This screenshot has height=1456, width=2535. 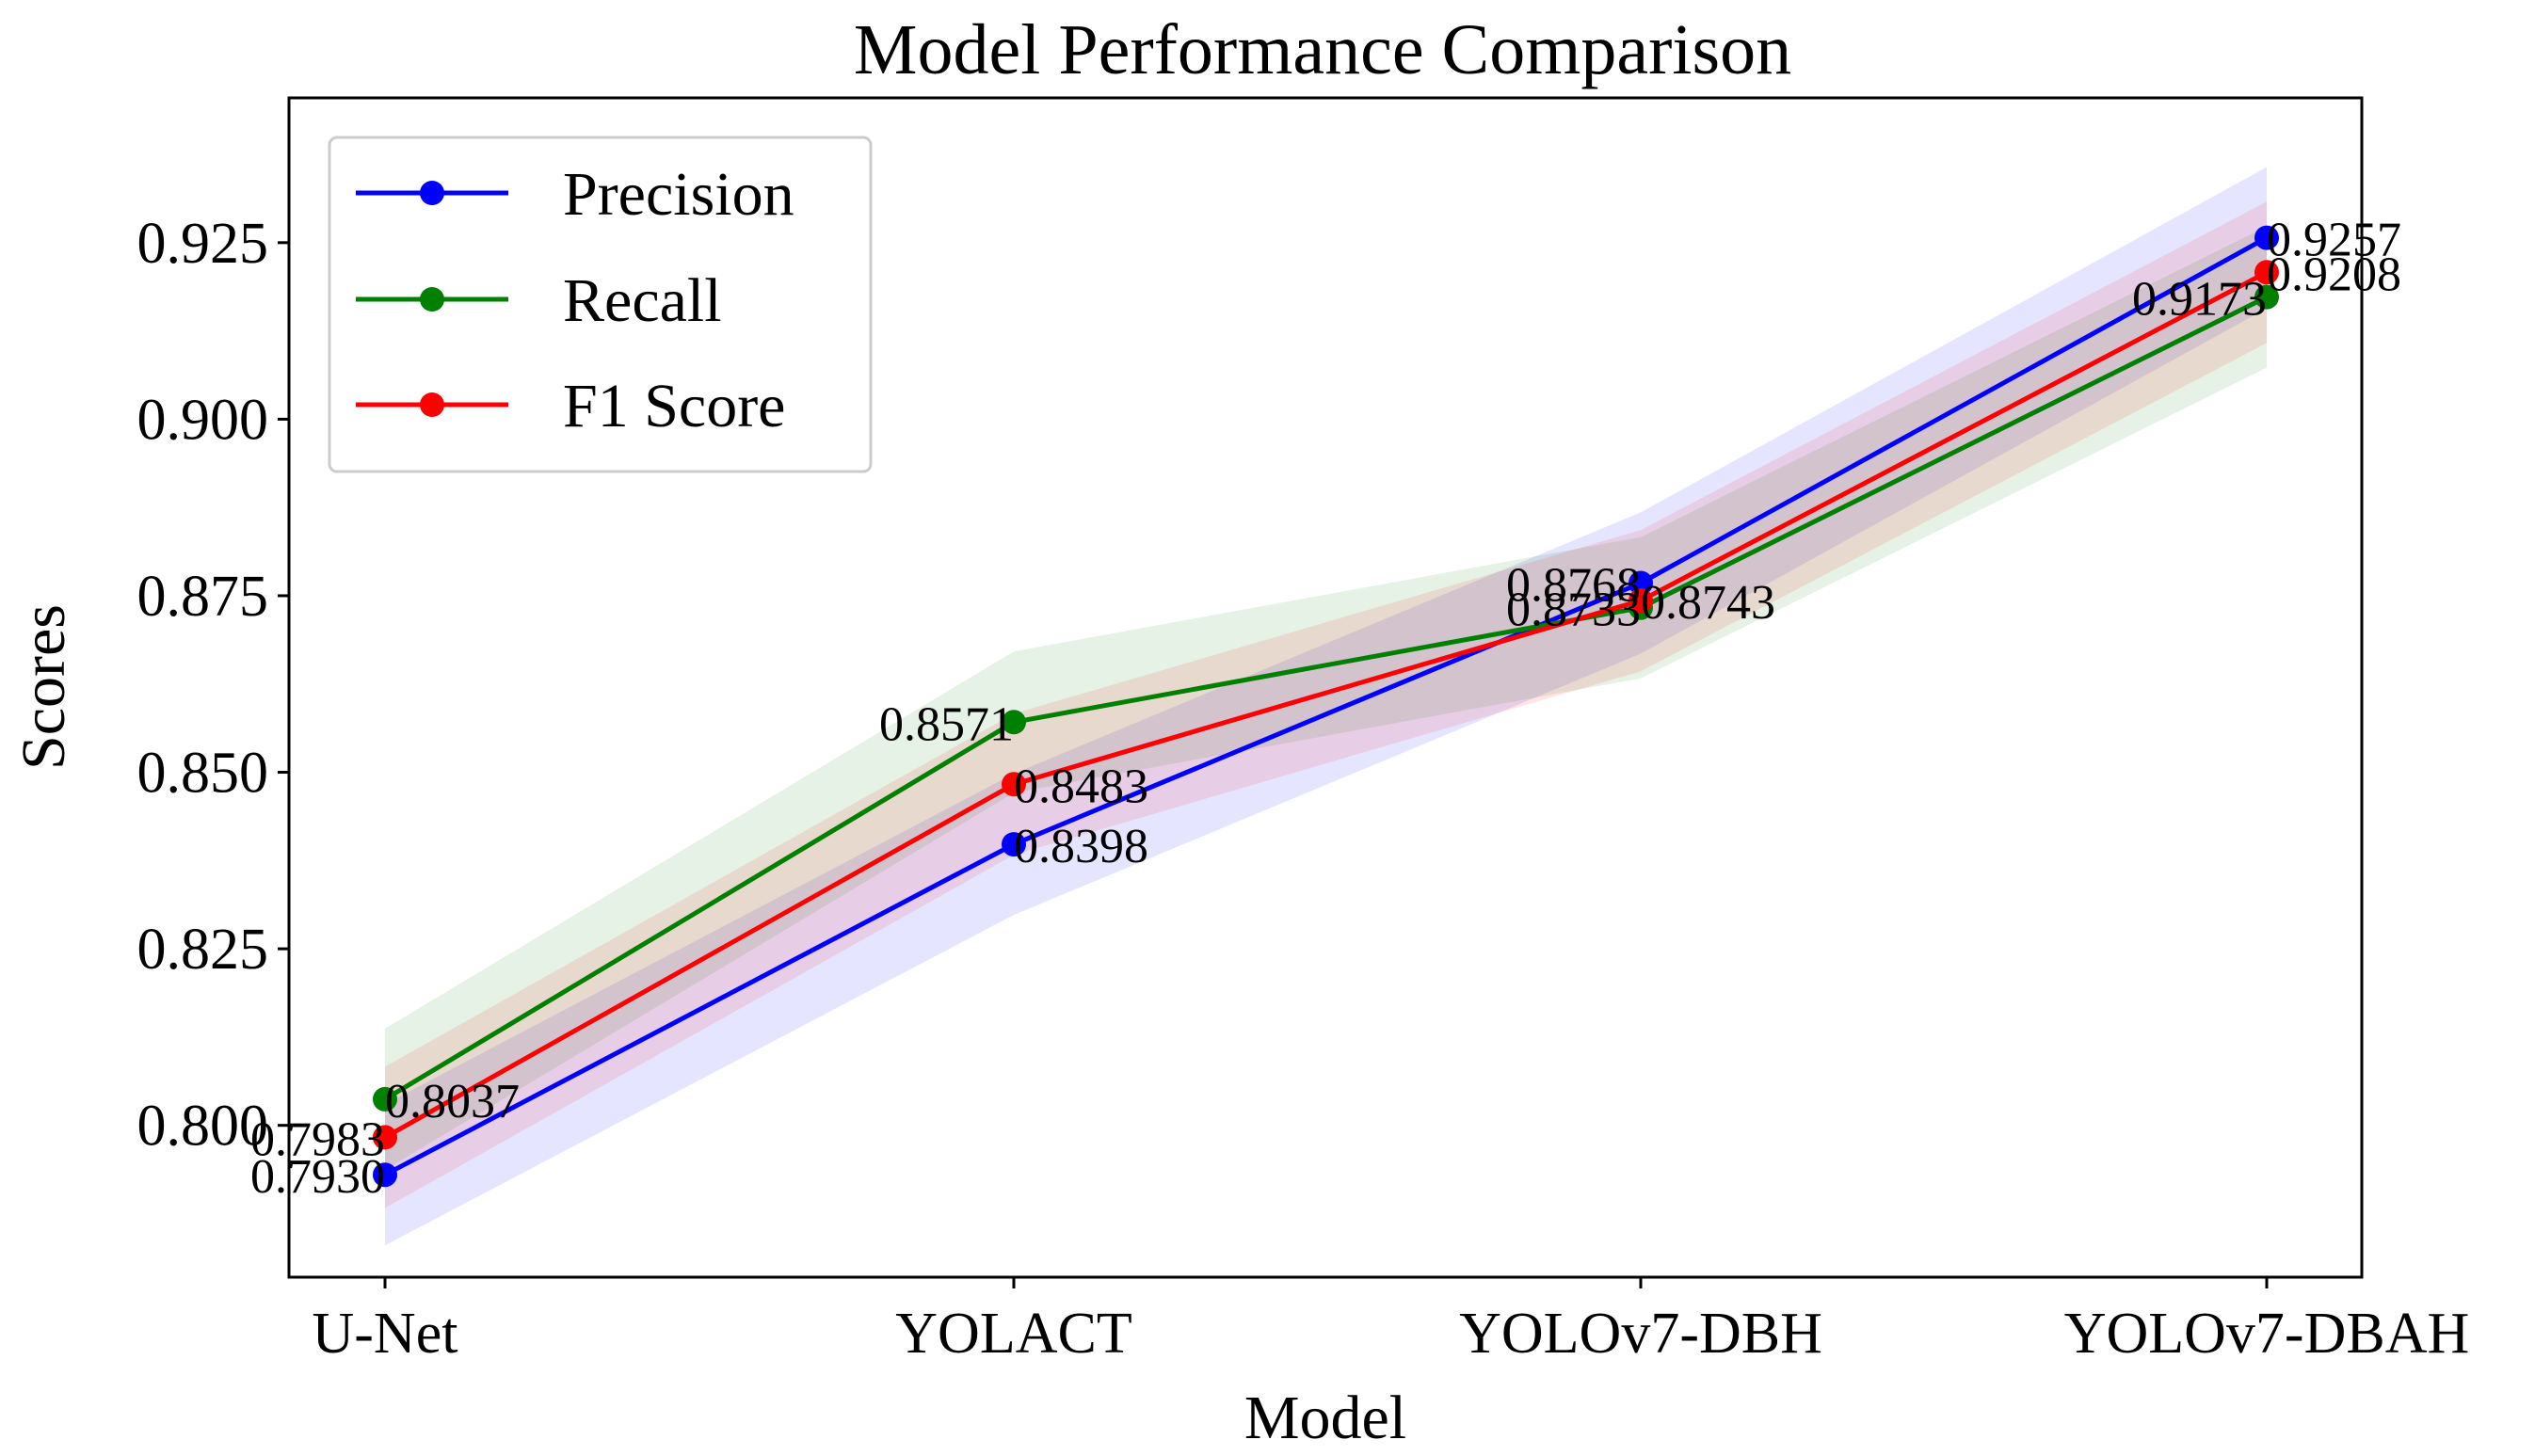 What do you see at coordinates (2334, 274) in the screenshot?
I see `f1-score-data-label: 0.9208` at bounding box center [2334, 274].